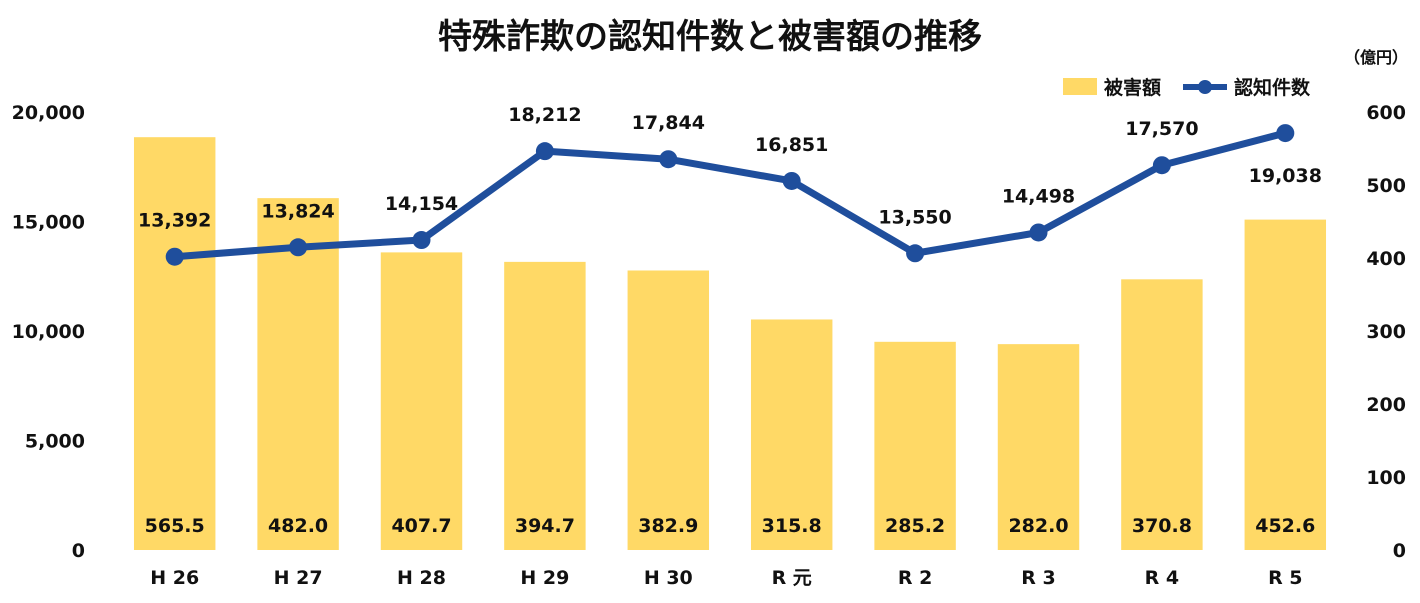 The width and height of the screenshot is (1420, 603). What do you see at coordinates (421, 578) in the screenshot?
I see `category-label: H 28` at bounding box center [421, 578].